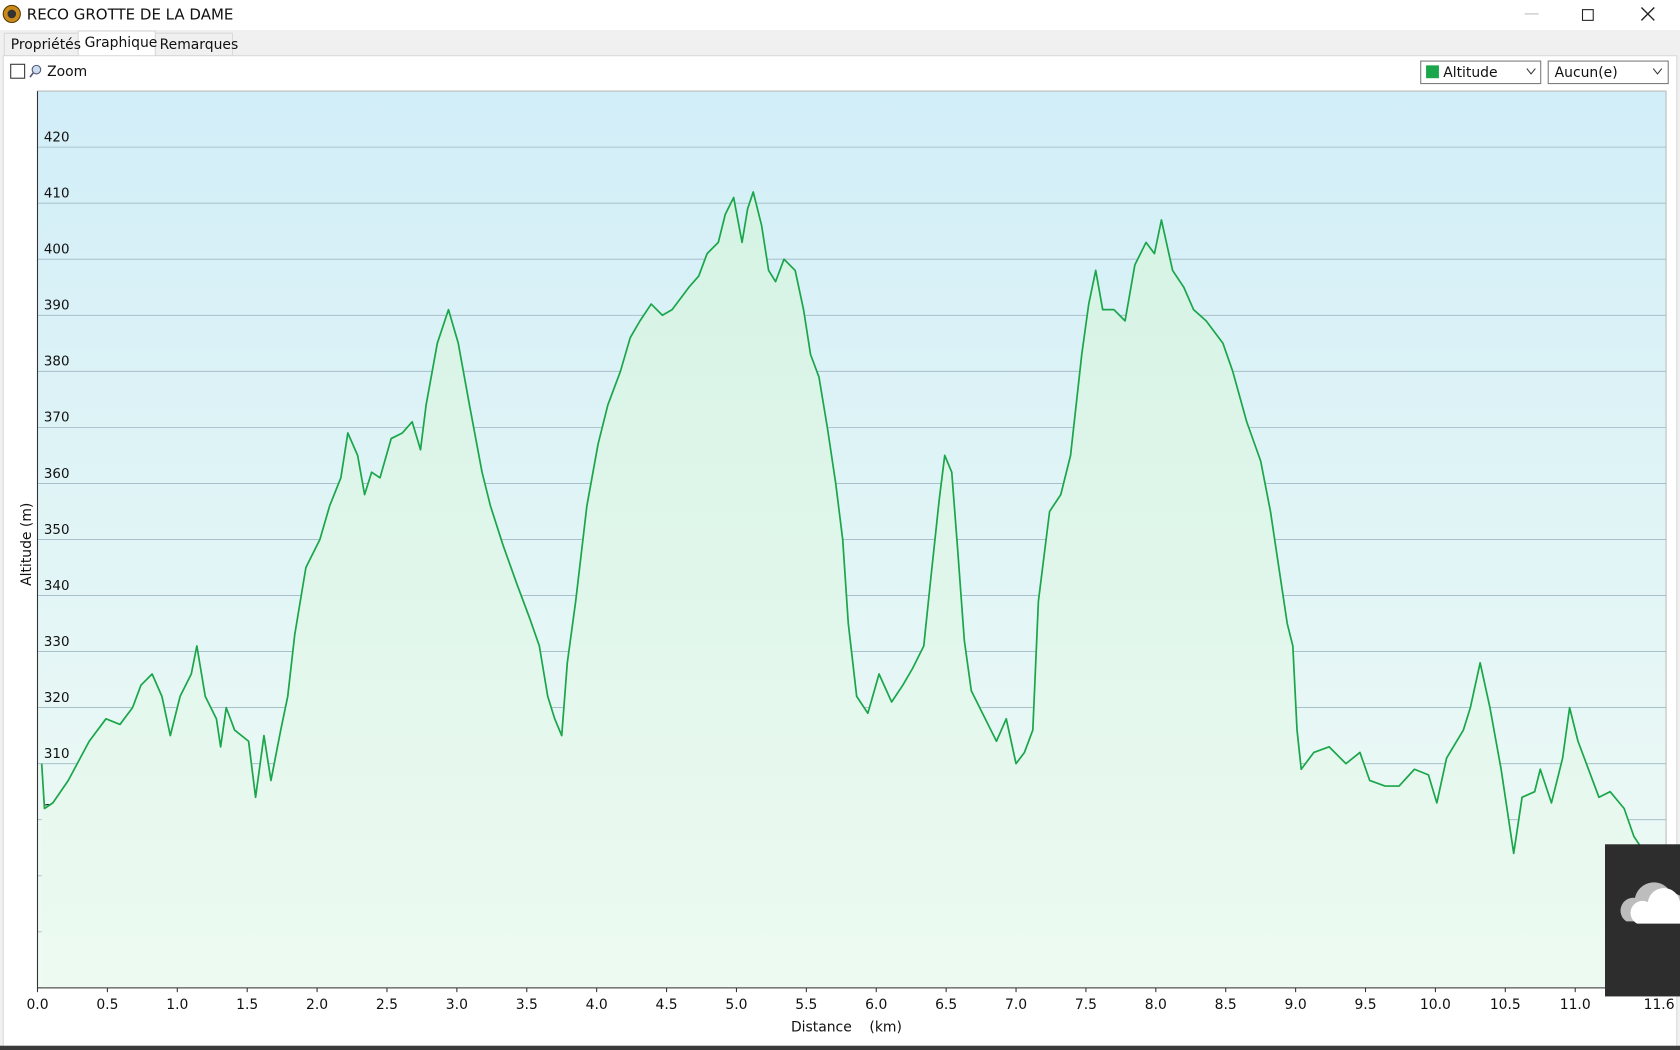 Image resolution: width=1680 pixels, height=1050 pixels. Describe the element at coordinates (736, 1005) in the screenshot. I see `x-tick-label: 5.0` at that location.